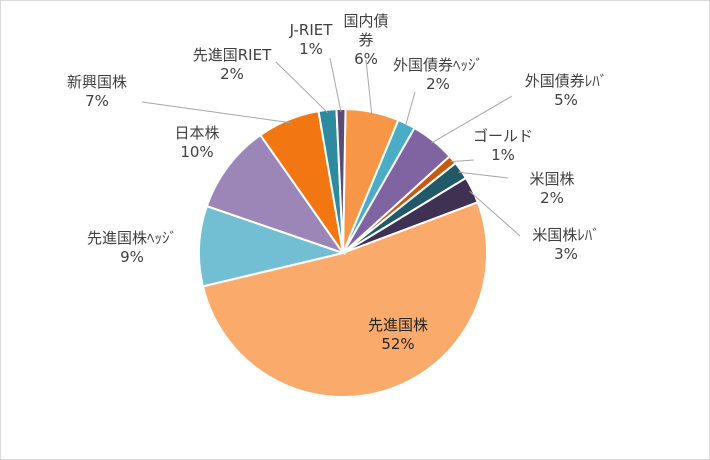  Describe the element at coordinates (365, 40) in the screenshot. I see `slice-category-label: 券` at that location.